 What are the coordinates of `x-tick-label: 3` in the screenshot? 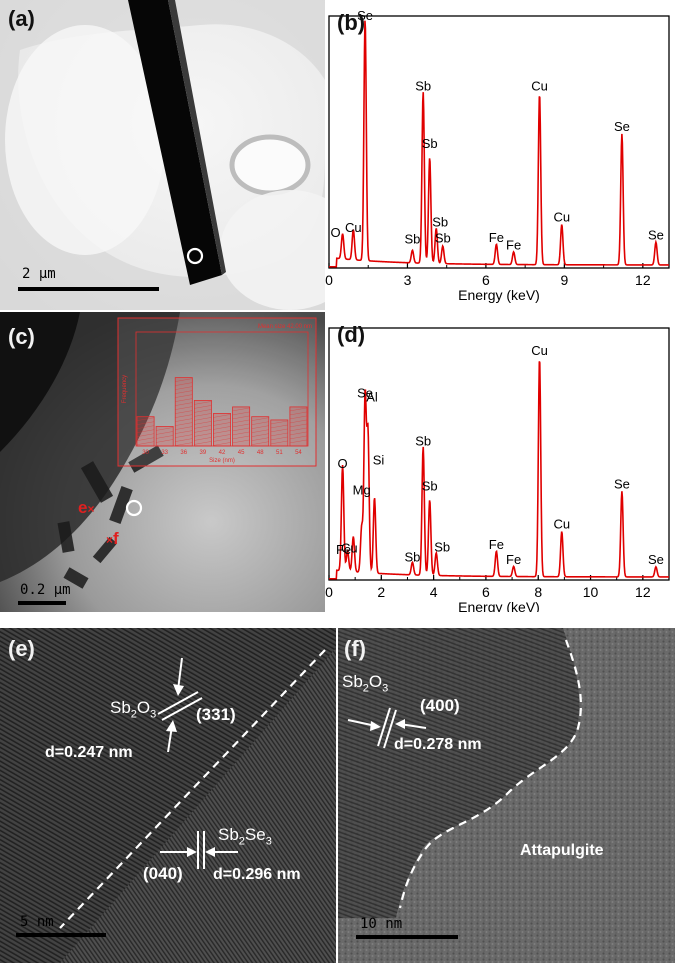 It's located at (408, 280).